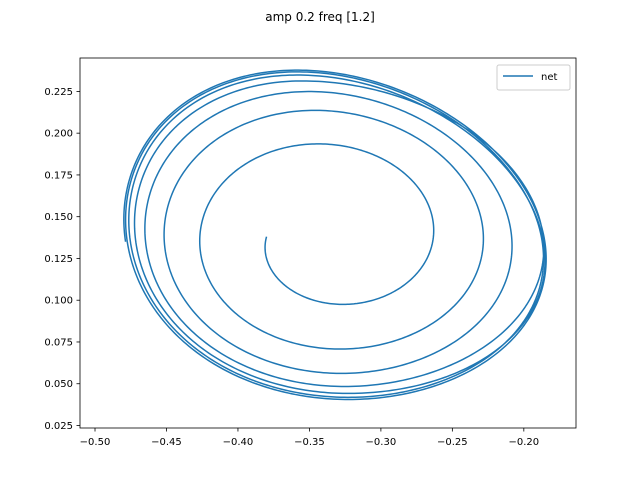  What do you see at coordinates (58, 259) in the screenshot?
I see `y-tick-label: 0.125` at bounding box center [58, 259].